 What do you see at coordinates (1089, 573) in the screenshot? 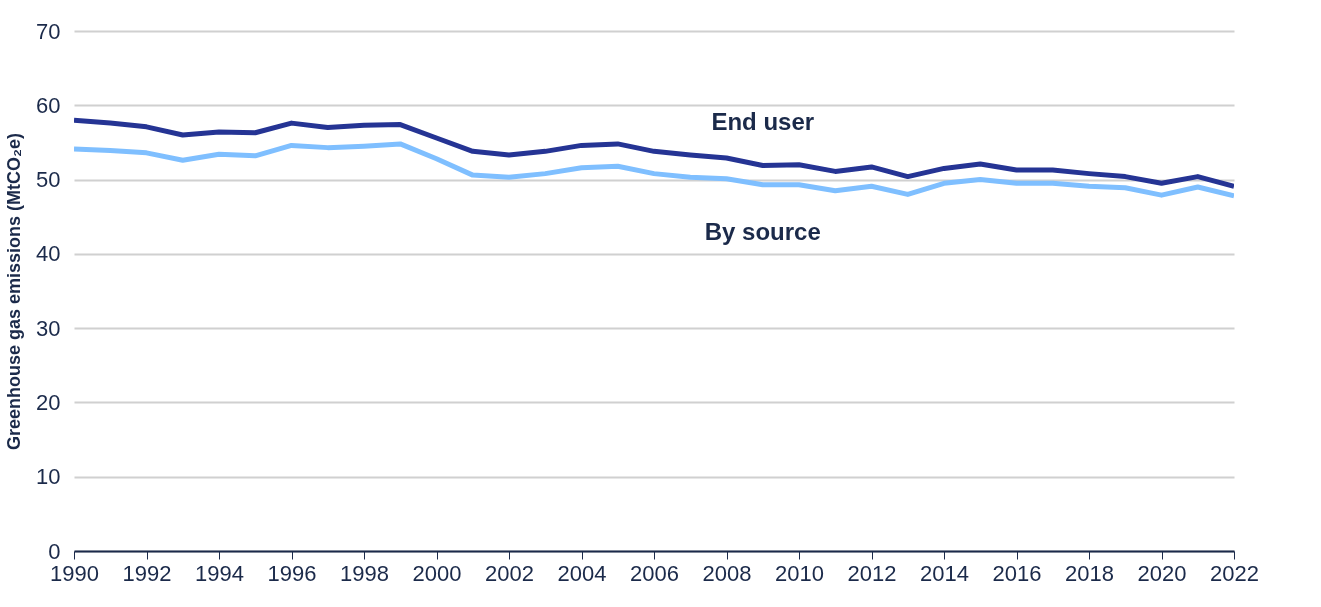
I see `x-tick-label: 2018` at bounding box center [1089, 573].